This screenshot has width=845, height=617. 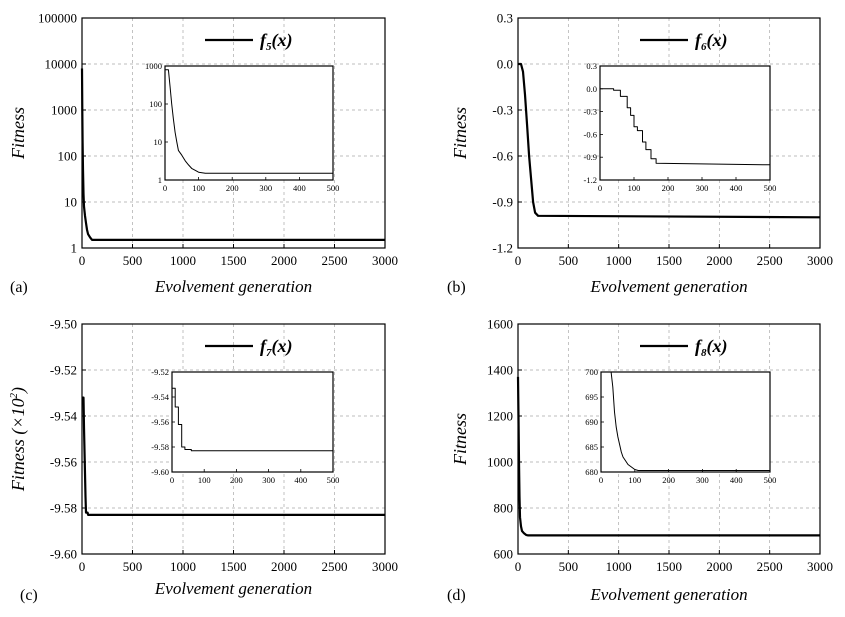 I want to click on legend-sub: 6, so click(x=704, y=47).